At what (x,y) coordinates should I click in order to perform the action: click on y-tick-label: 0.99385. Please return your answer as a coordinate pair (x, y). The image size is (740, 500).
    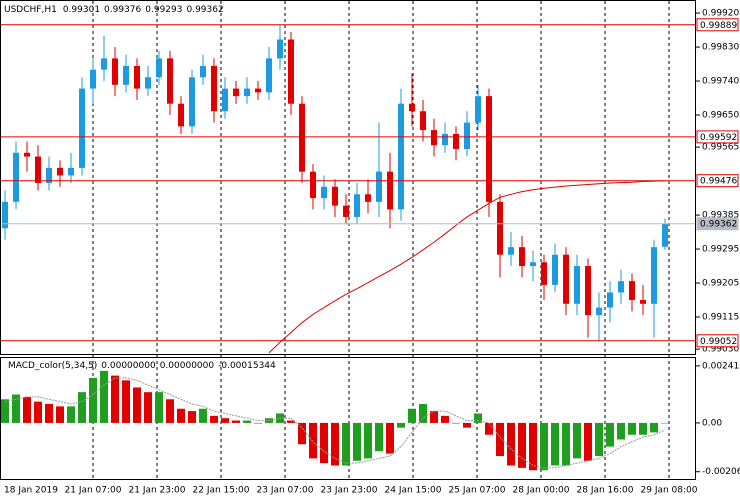
    Looking at the image, I should click on (720, 216).